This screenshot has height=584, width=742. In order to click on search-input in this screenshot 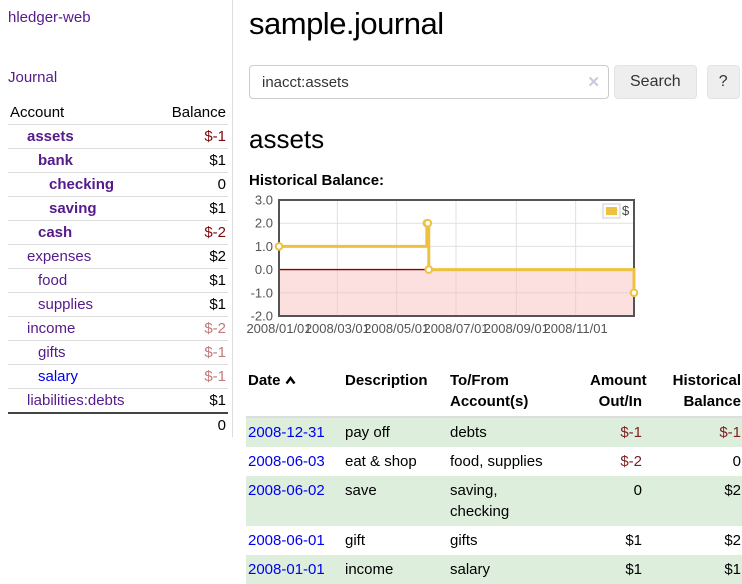, I will do `click(429, 82)`.